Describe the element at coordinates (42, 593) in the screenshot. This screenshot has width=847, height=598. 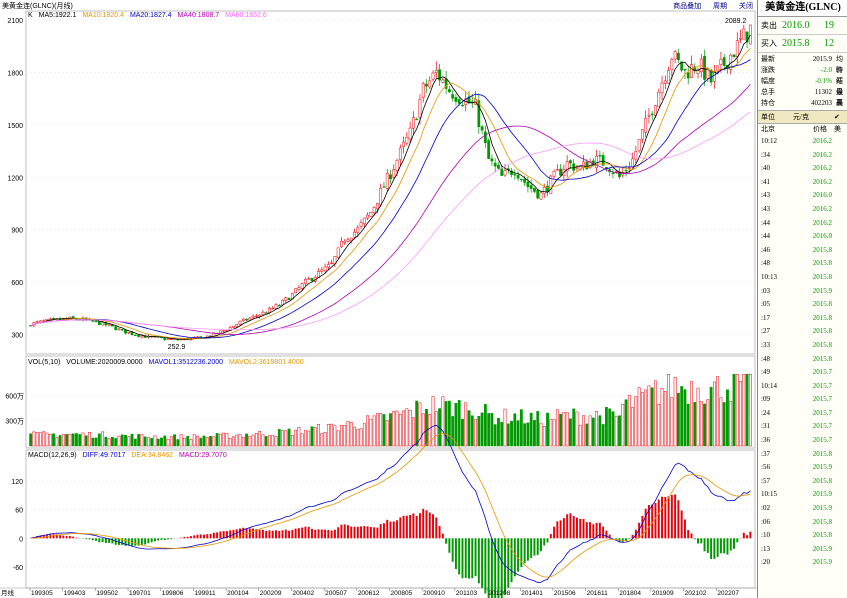
I see `xaxis-label: 199305` at that location.